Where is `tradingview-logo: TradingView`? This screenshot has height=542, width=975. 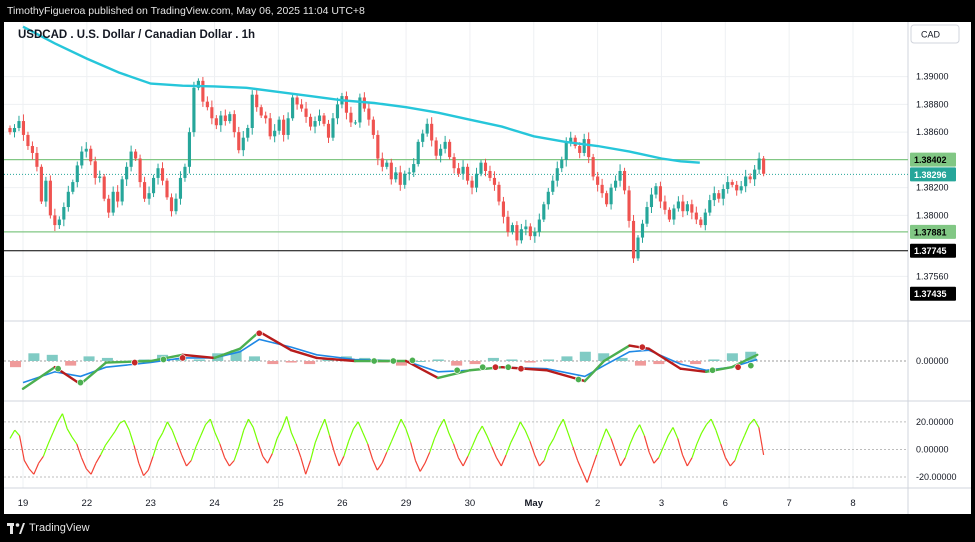
tradingview-logo: TradingView is located at coordinates (48, 528).